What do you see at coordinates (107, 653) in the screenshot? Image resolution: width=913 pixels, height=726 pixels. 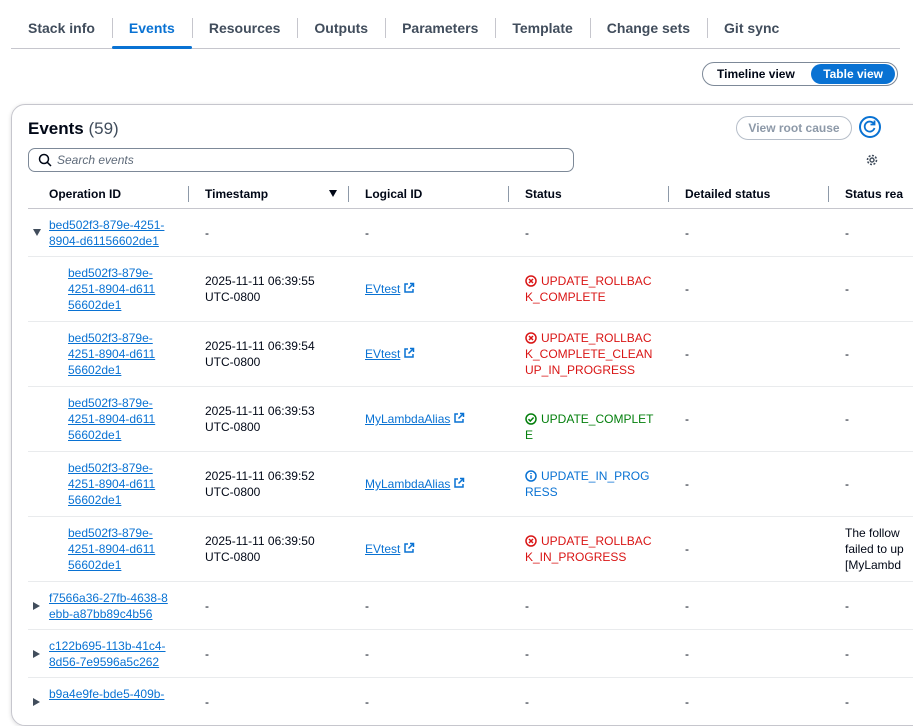 I see `operation-id-link: c122b695-113b-41c4-8d56-7e9596a5c262` at bounding box center [107, 653].